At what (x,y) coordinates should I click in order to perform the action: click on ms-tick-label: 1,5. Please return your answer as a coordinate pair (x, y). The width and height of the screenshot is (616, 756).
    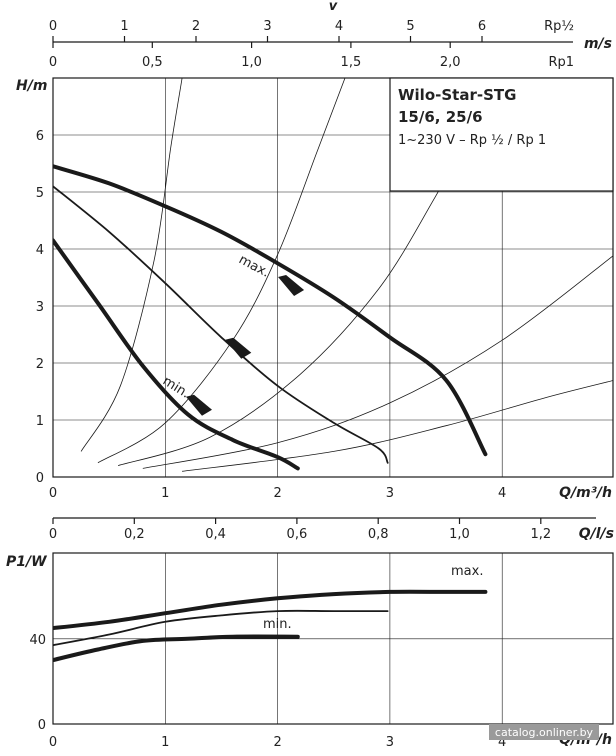
    Looking at the image, I should click on (351, 62).